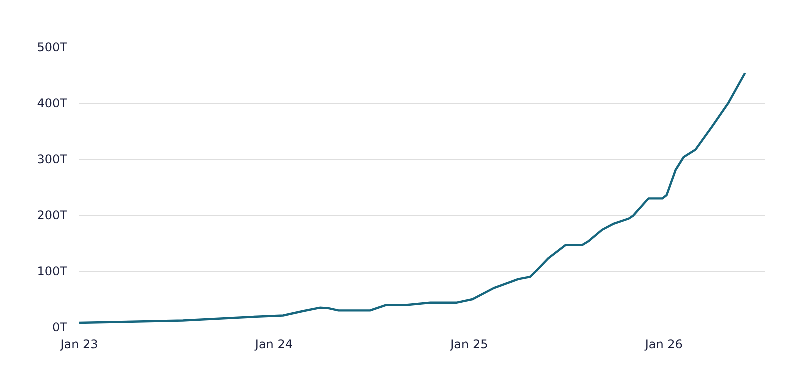  I want to click on x-tick-label: Jan 23, so click(79, 345).